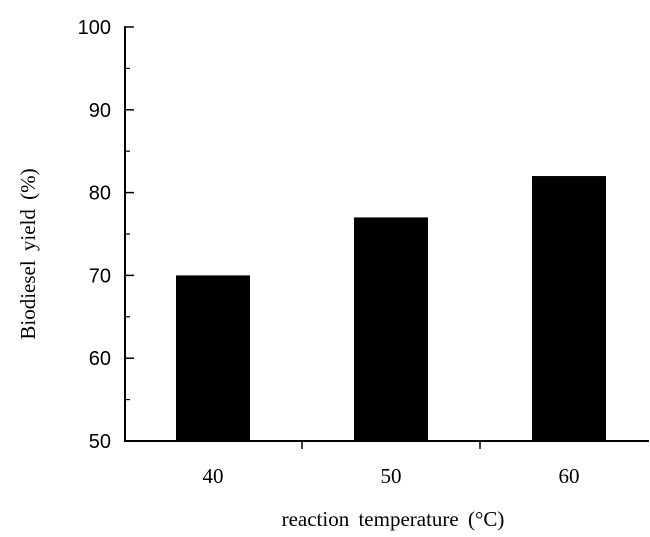 Image resolution: width=650 pixels, height=537 pixels. Describe the element at coordinates (213, 476) in the screenshot. I see `x-tick-label-40: 40` at that location.